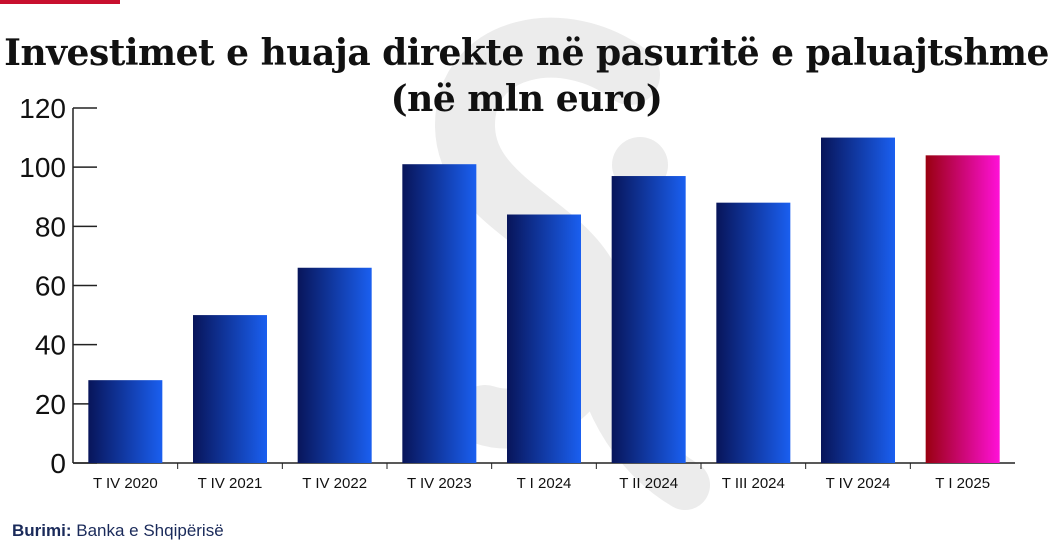  Describe the element at coordinates (60, 2) in the screenshot. I see `top-accent-bar` at that location.